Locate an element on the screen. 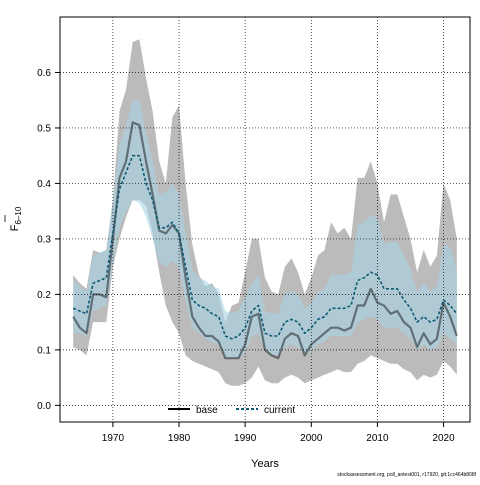 This screenshot has width=480, height=485. y-tick-label: 0.3 is located at coordinates (44, 239).